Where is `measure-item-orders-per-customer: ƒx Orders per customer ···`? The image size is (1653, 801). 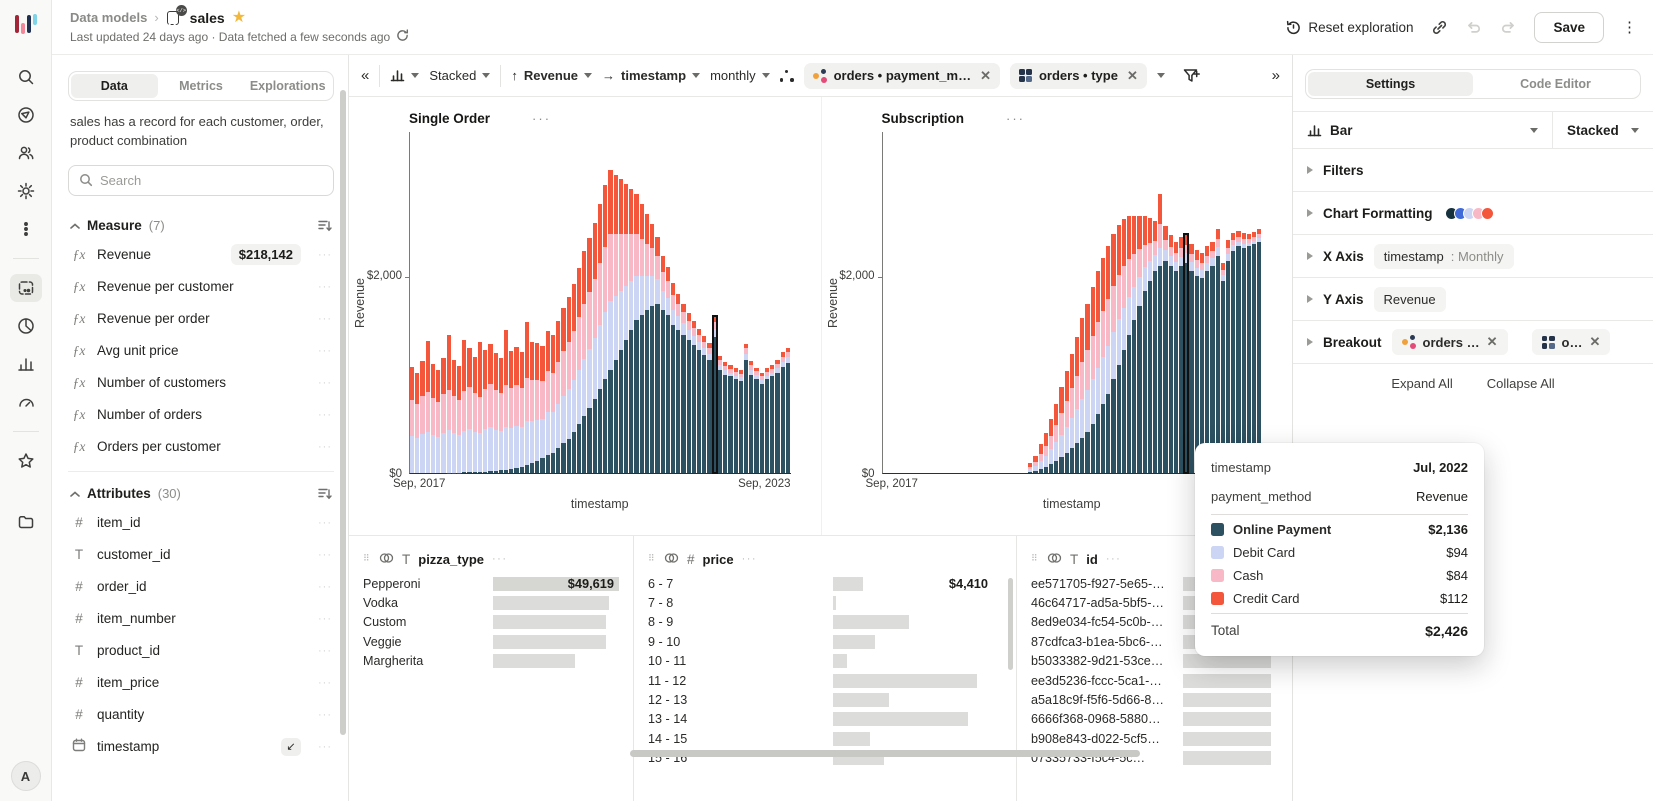 measure-item-orders-per-customer: ƒx Orders per customer ··· is located at coordinates (201, 447).